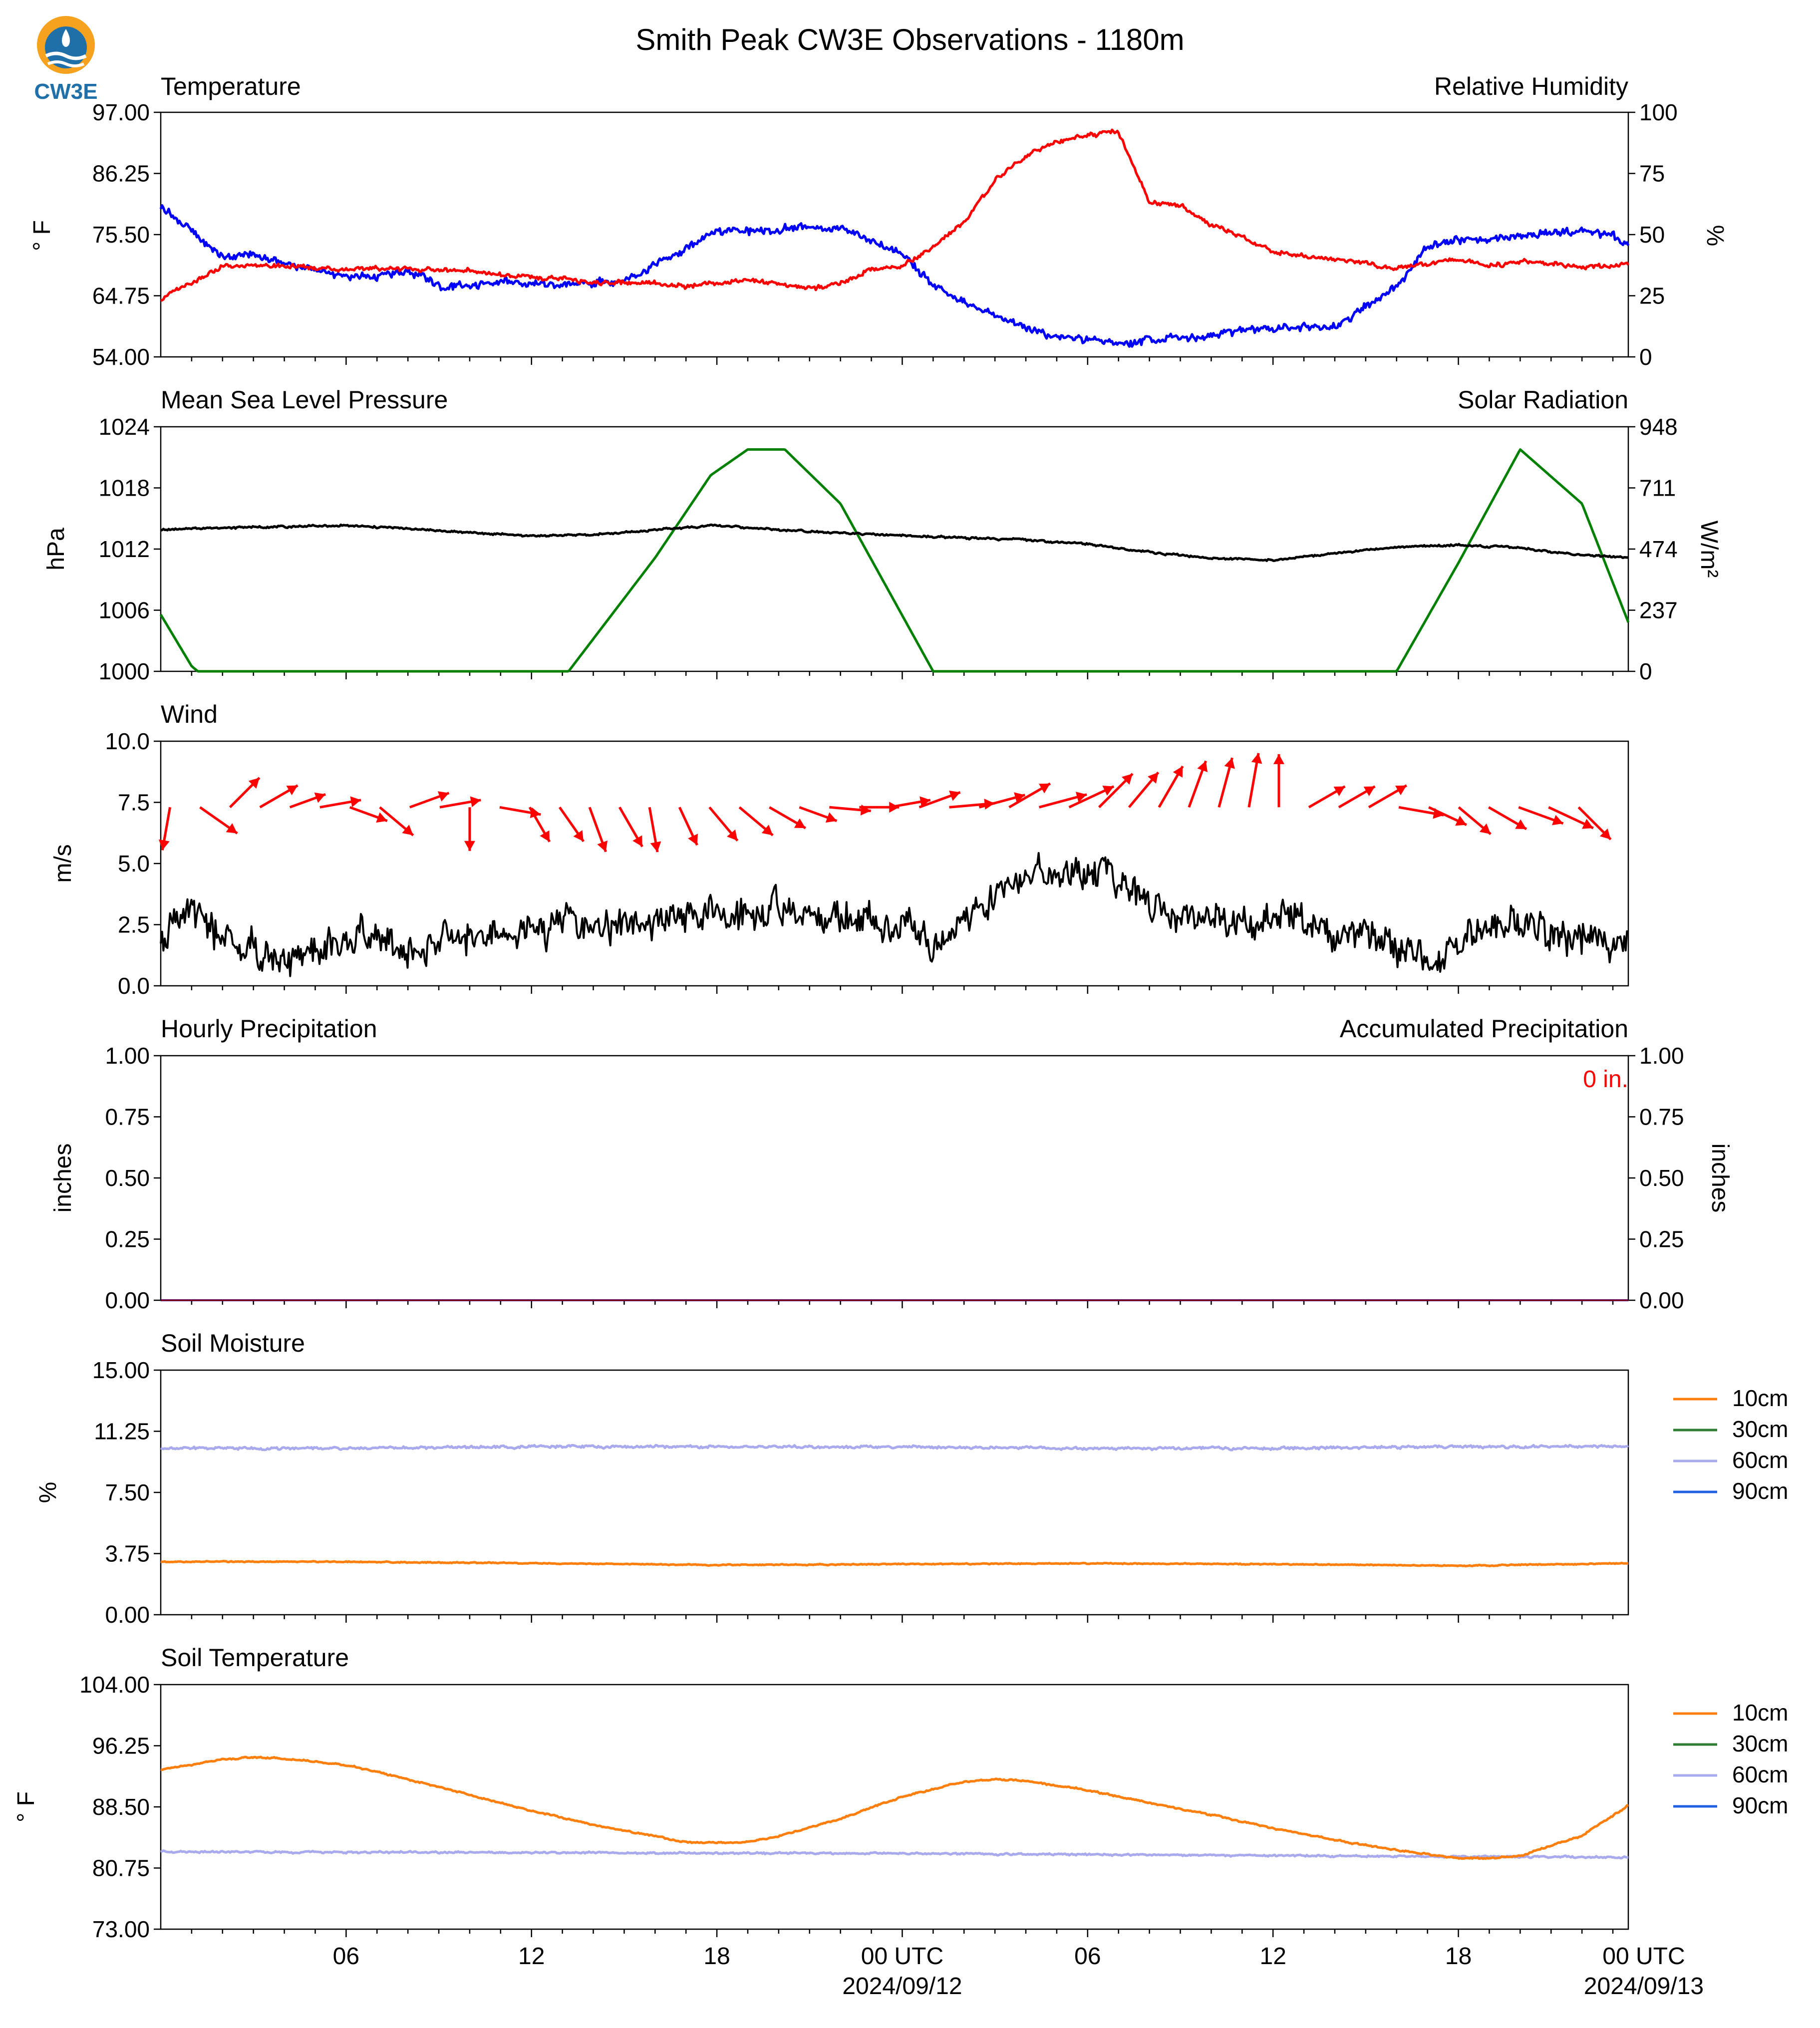 Image resolution: width=1820 pixels, height=2028 pixels. Describe the element at coordinates (1658, 112) in the screenshot. I see `temp-right-tick-label: 100` at that location.